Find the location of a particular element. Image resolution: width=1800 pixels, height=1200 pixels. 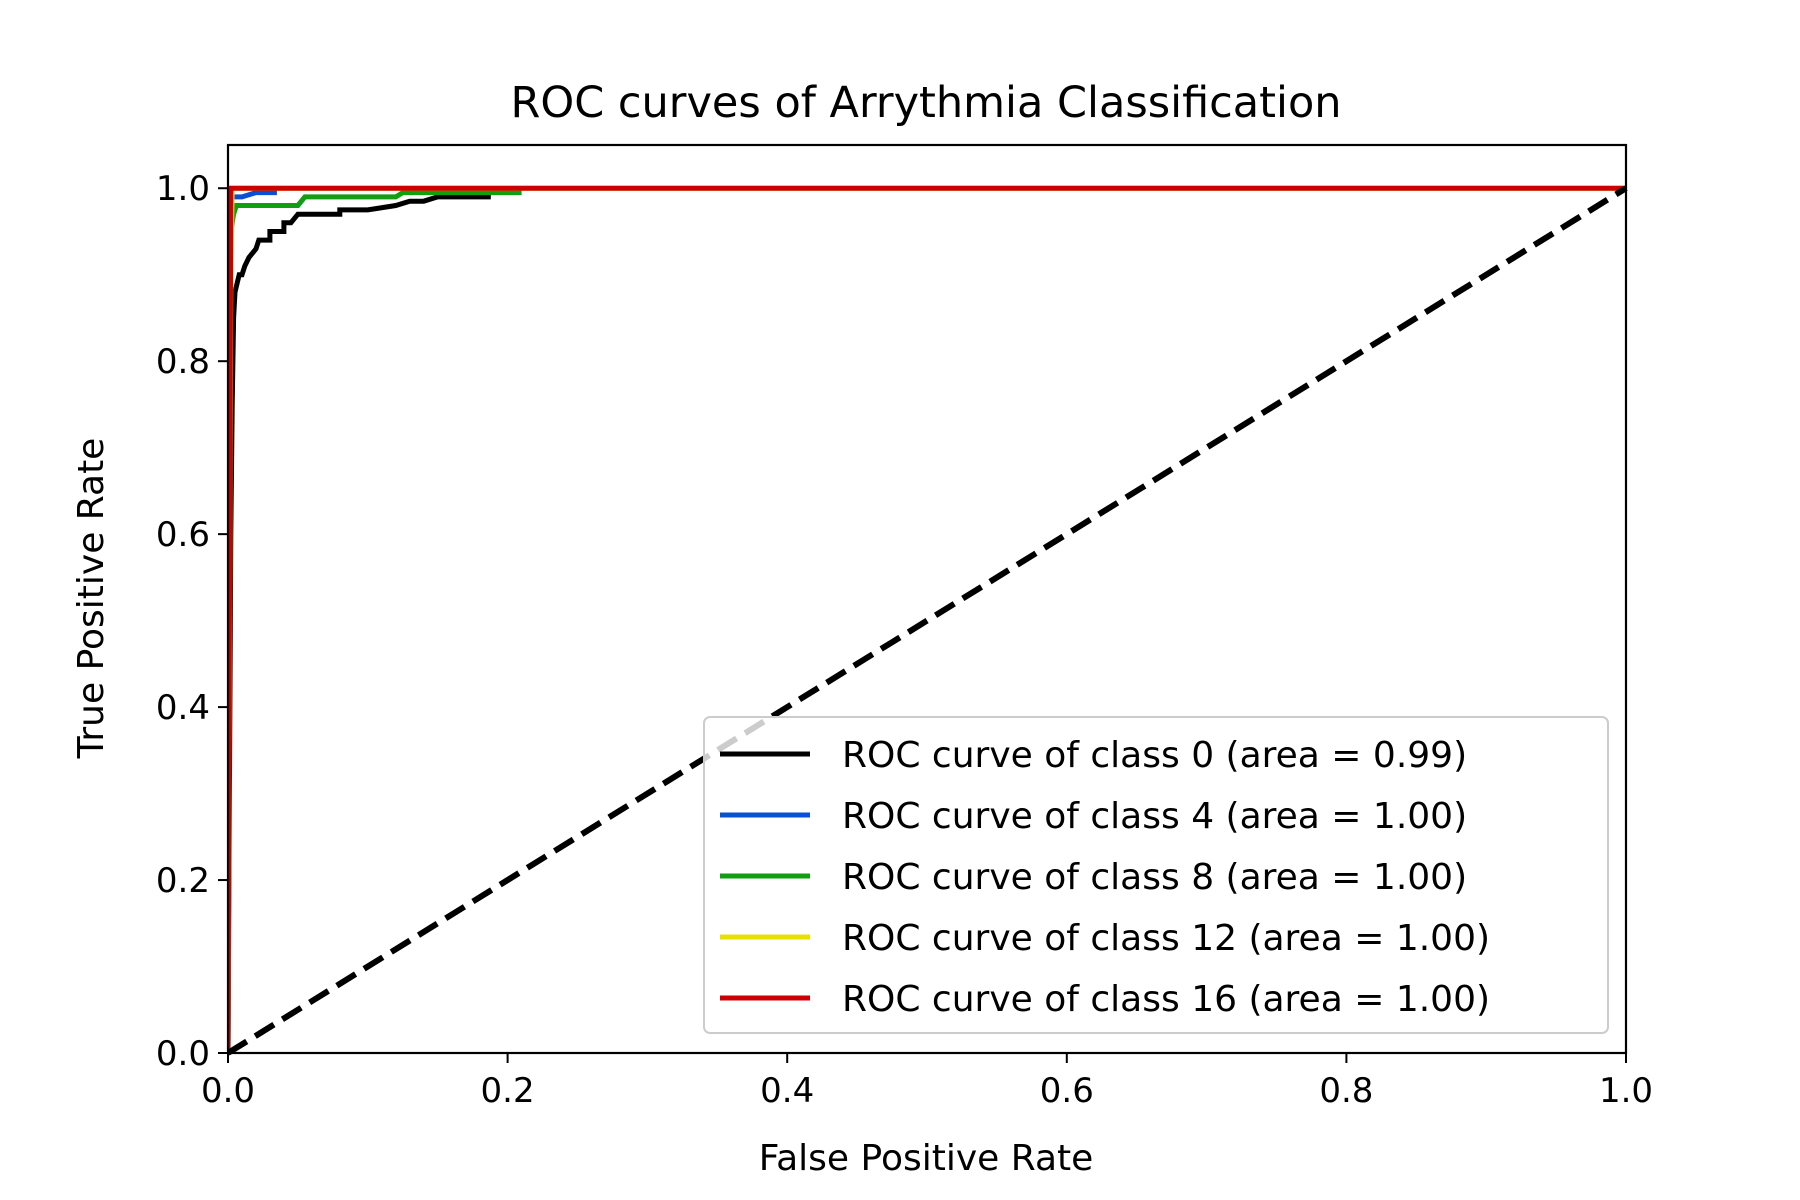

y-axis-label: True Positive Rate is located at coordinates (91, 599).